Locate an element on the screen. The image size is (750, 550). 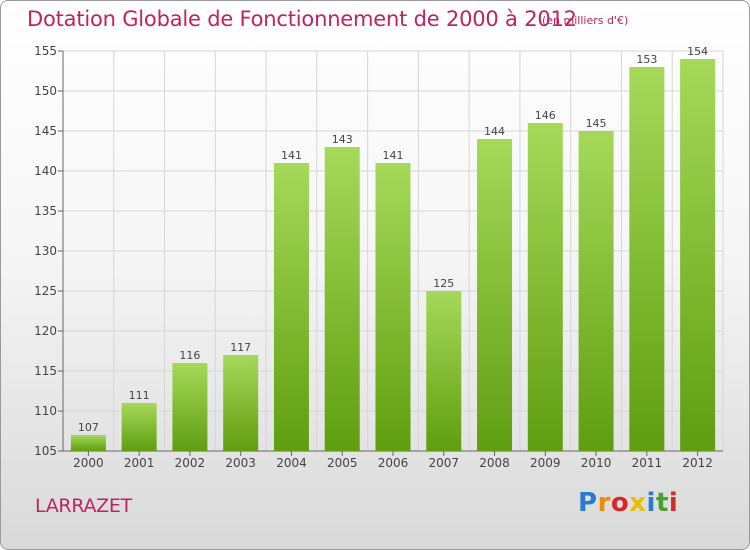
y-tick-label: 155 is located at coordinates (45, 51).